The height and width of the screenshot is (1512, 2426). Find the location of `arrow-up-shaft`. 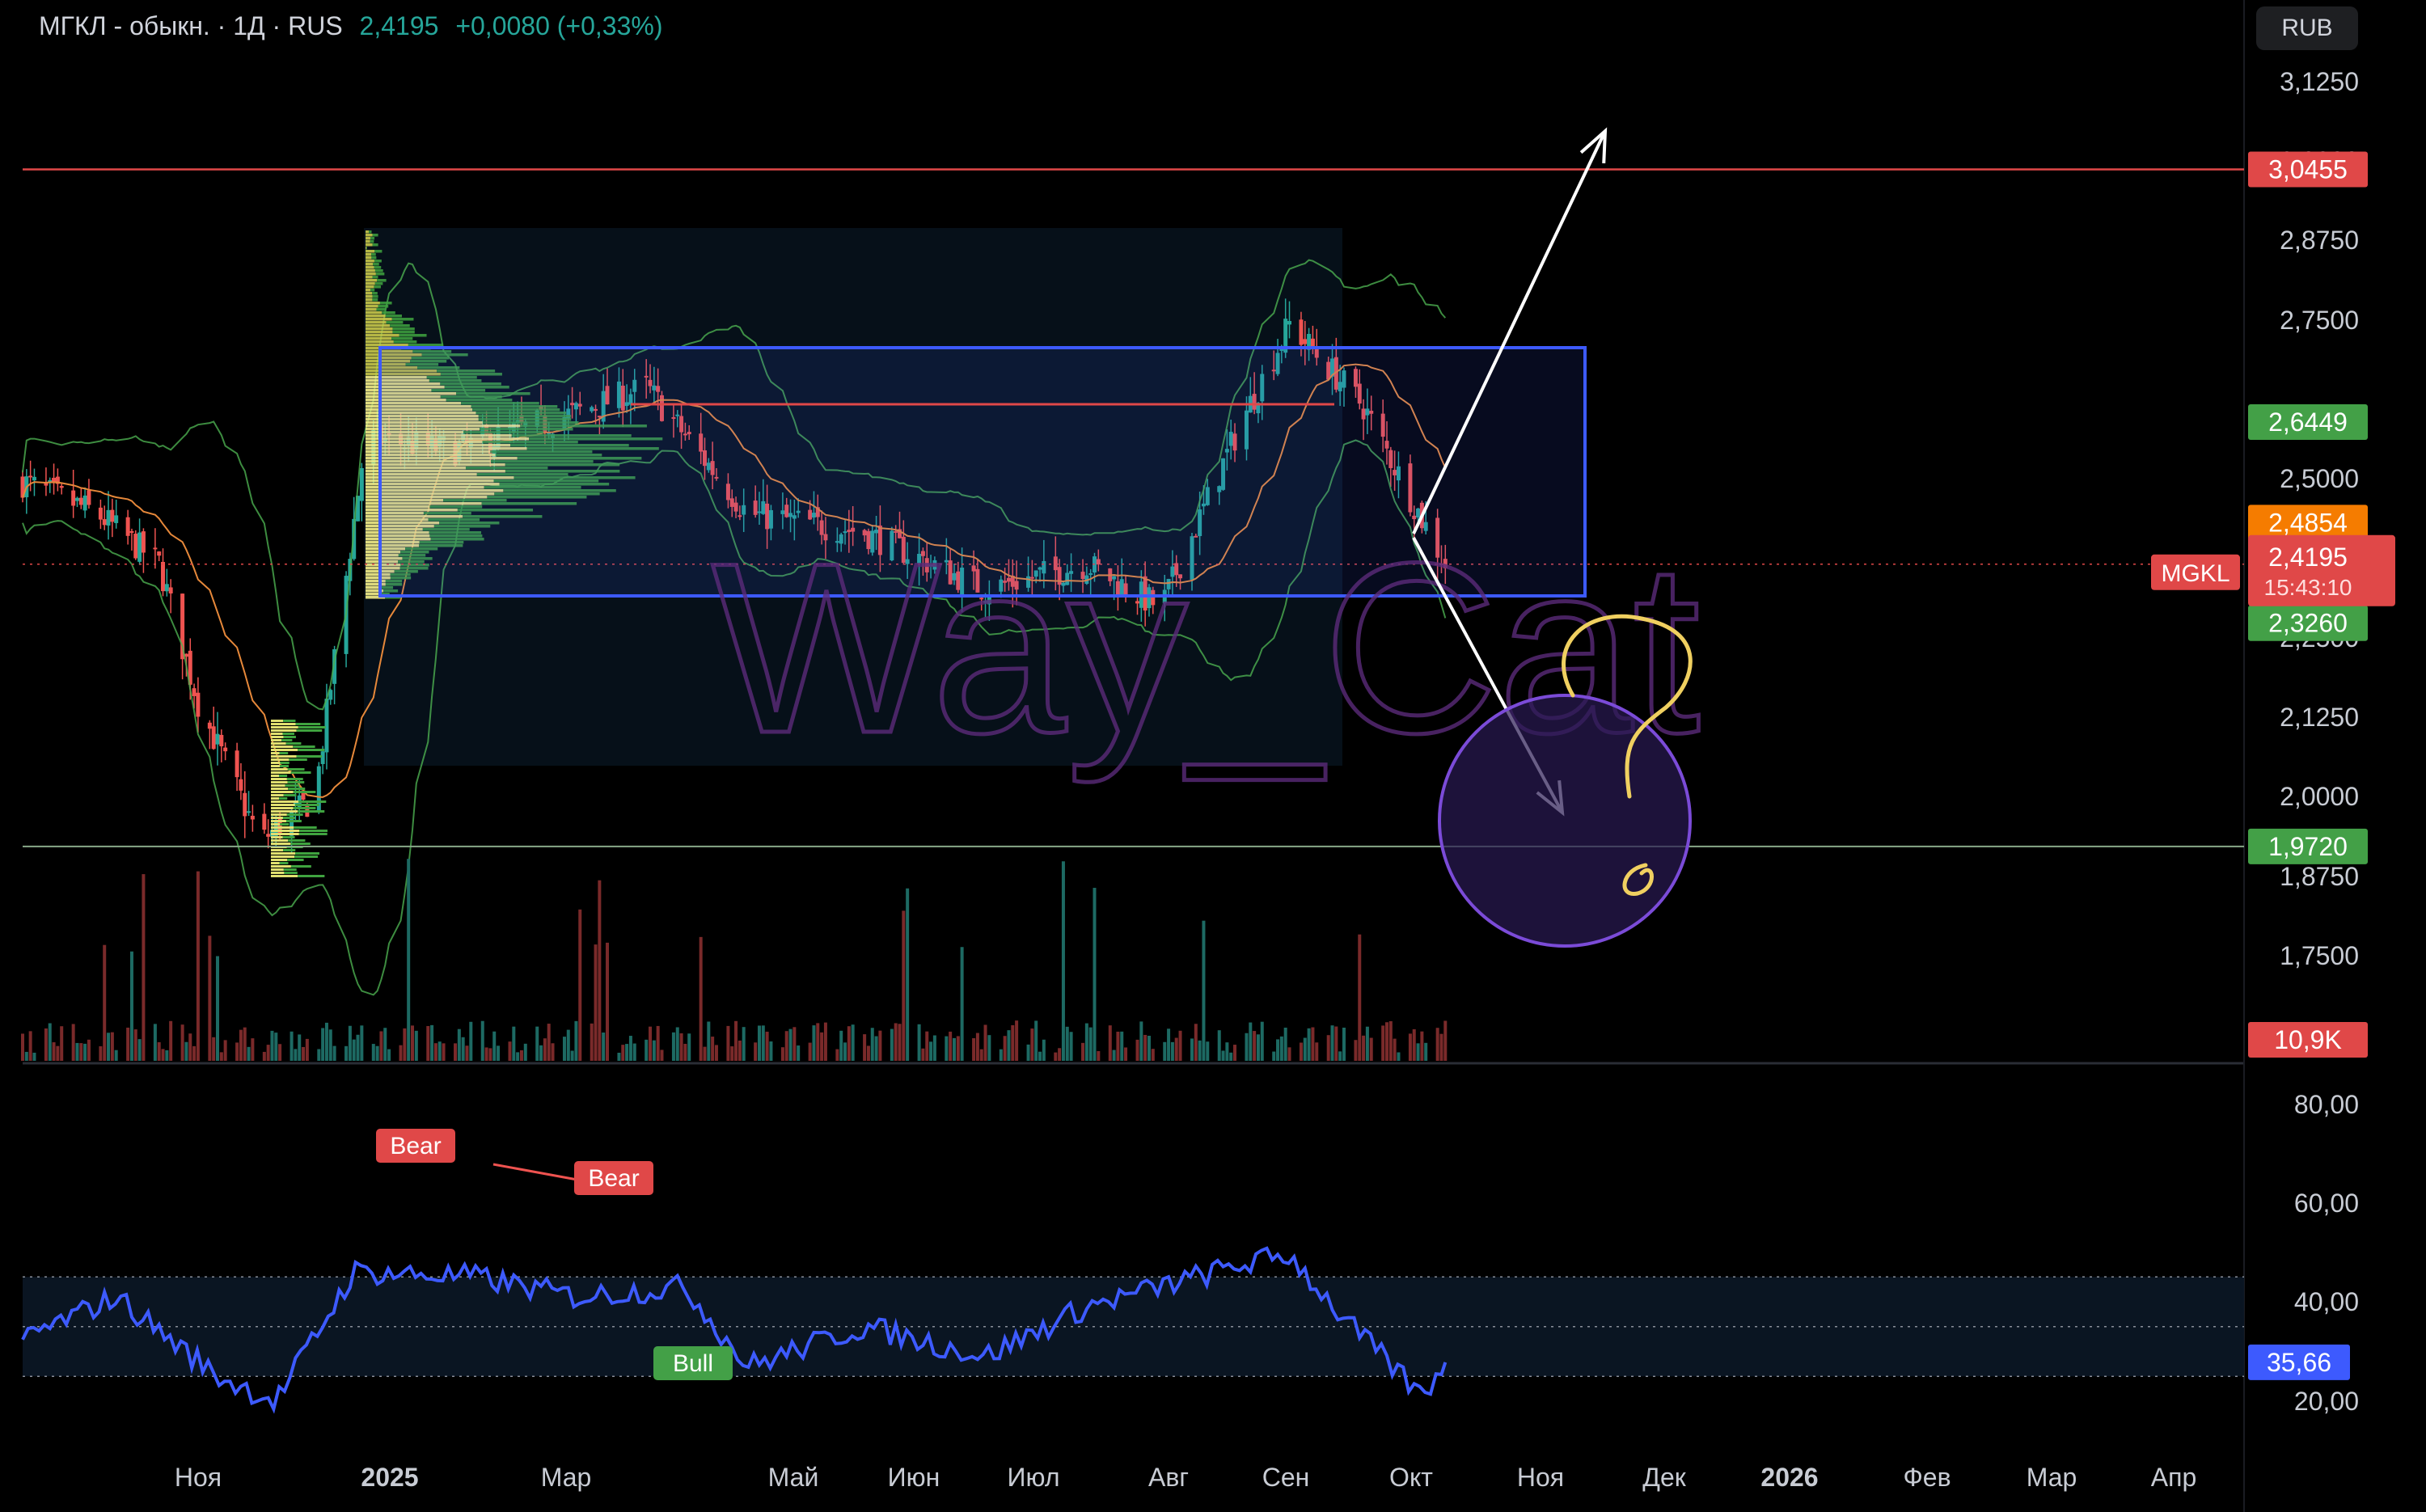

arrow-up-shaft is located at coordinates (1509, 332).